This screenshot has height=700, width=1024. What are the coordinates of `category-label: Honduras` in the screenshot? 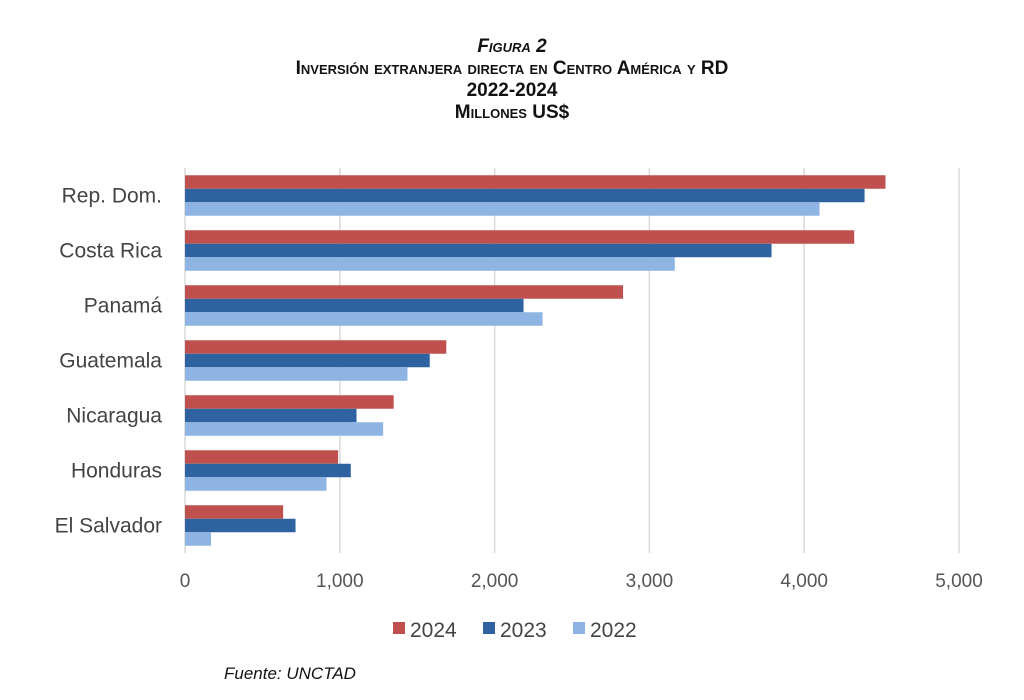 It's located at (116, 471).